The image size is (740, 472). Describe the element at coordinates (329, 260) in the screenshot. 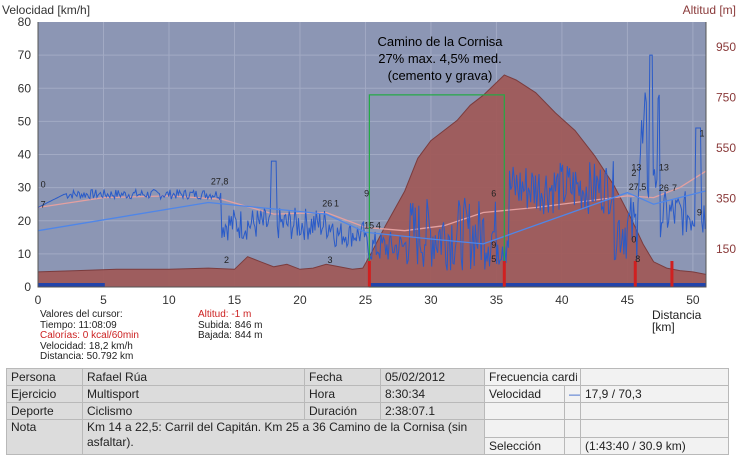

I see `point-label: 3` at that location.